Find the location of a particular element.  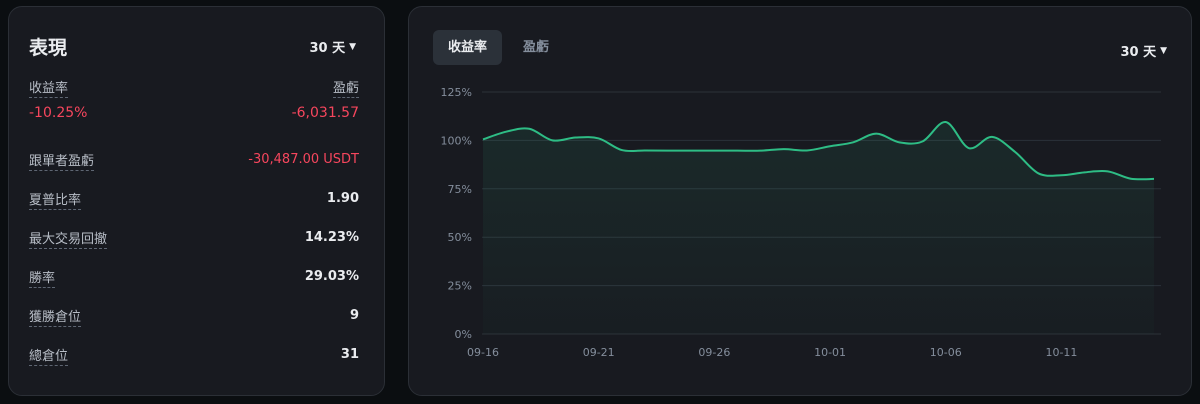

stat-label: 勝率 is located at coordinates (42, 277).